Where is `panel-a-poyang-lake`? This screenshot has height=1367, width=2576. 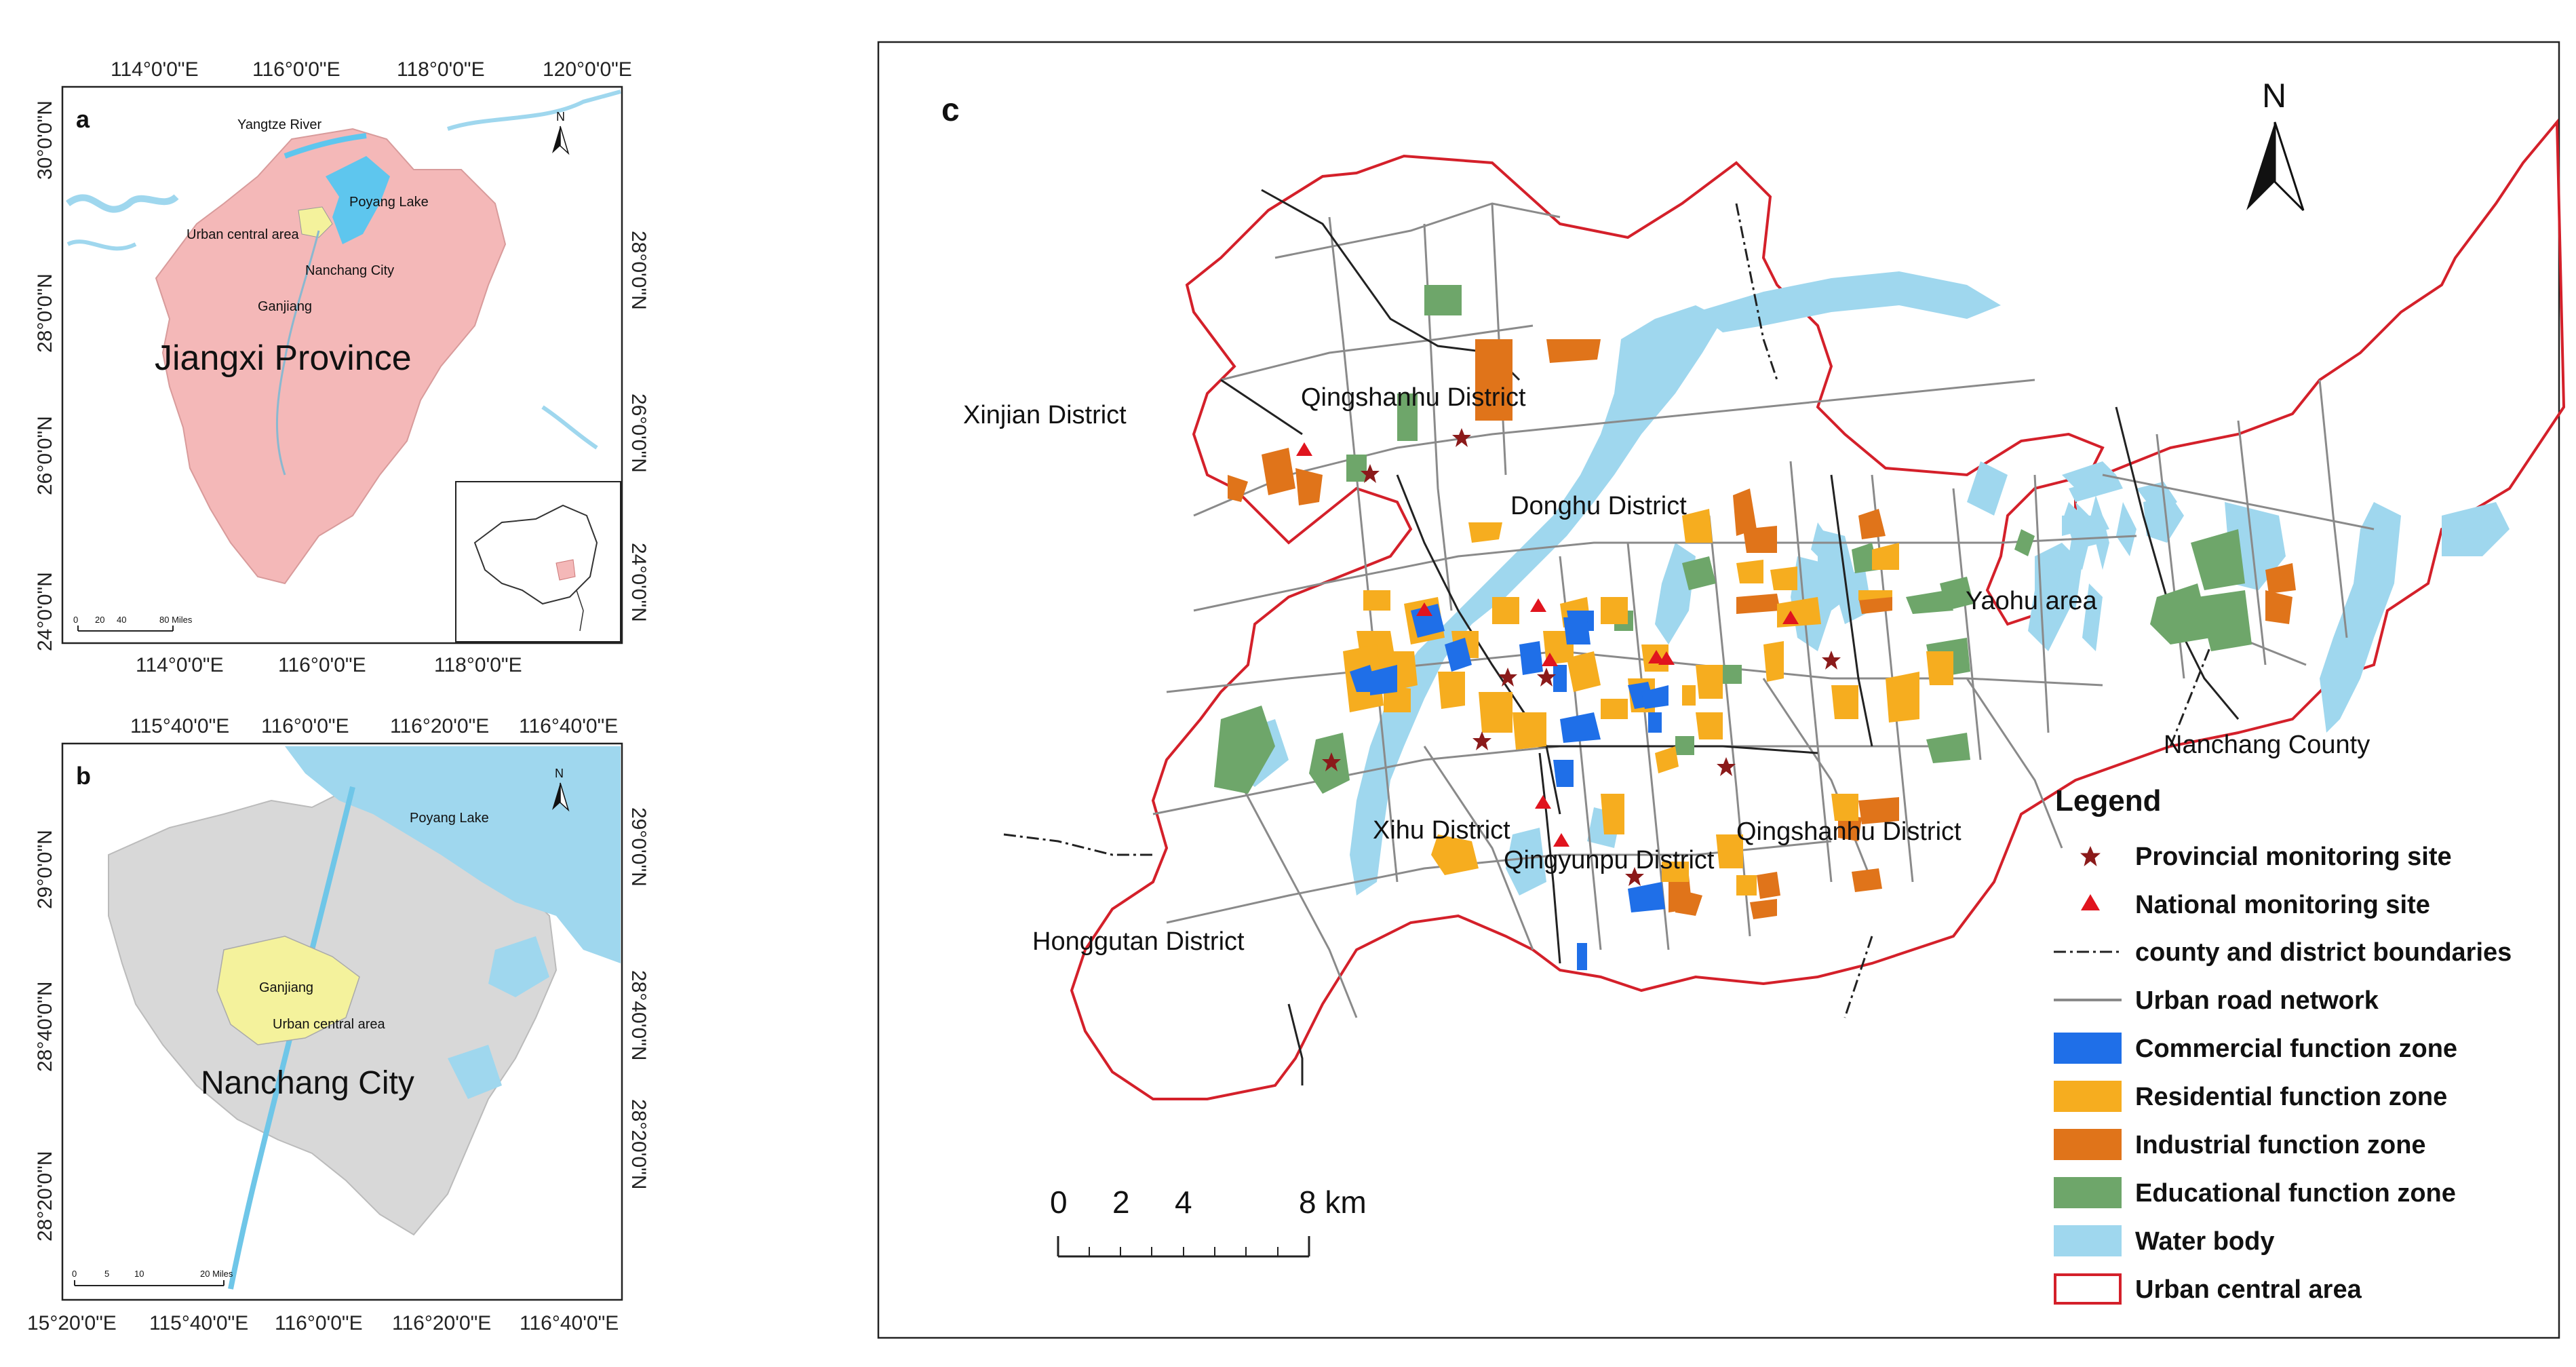 panel-a-poyang-lake is located at coordinates (358, 200).